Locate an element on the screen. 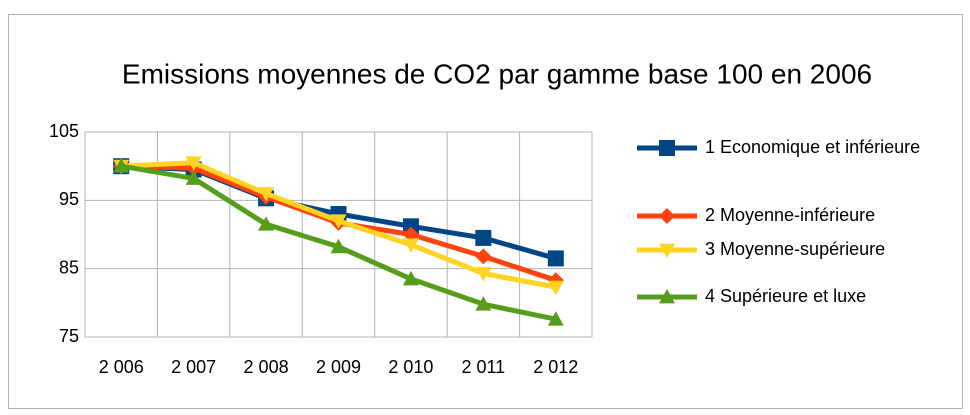 Image resolution: width=970 pixels, height=415 pixels. y-tick-label: 95 is located at coordinates (69, 199).